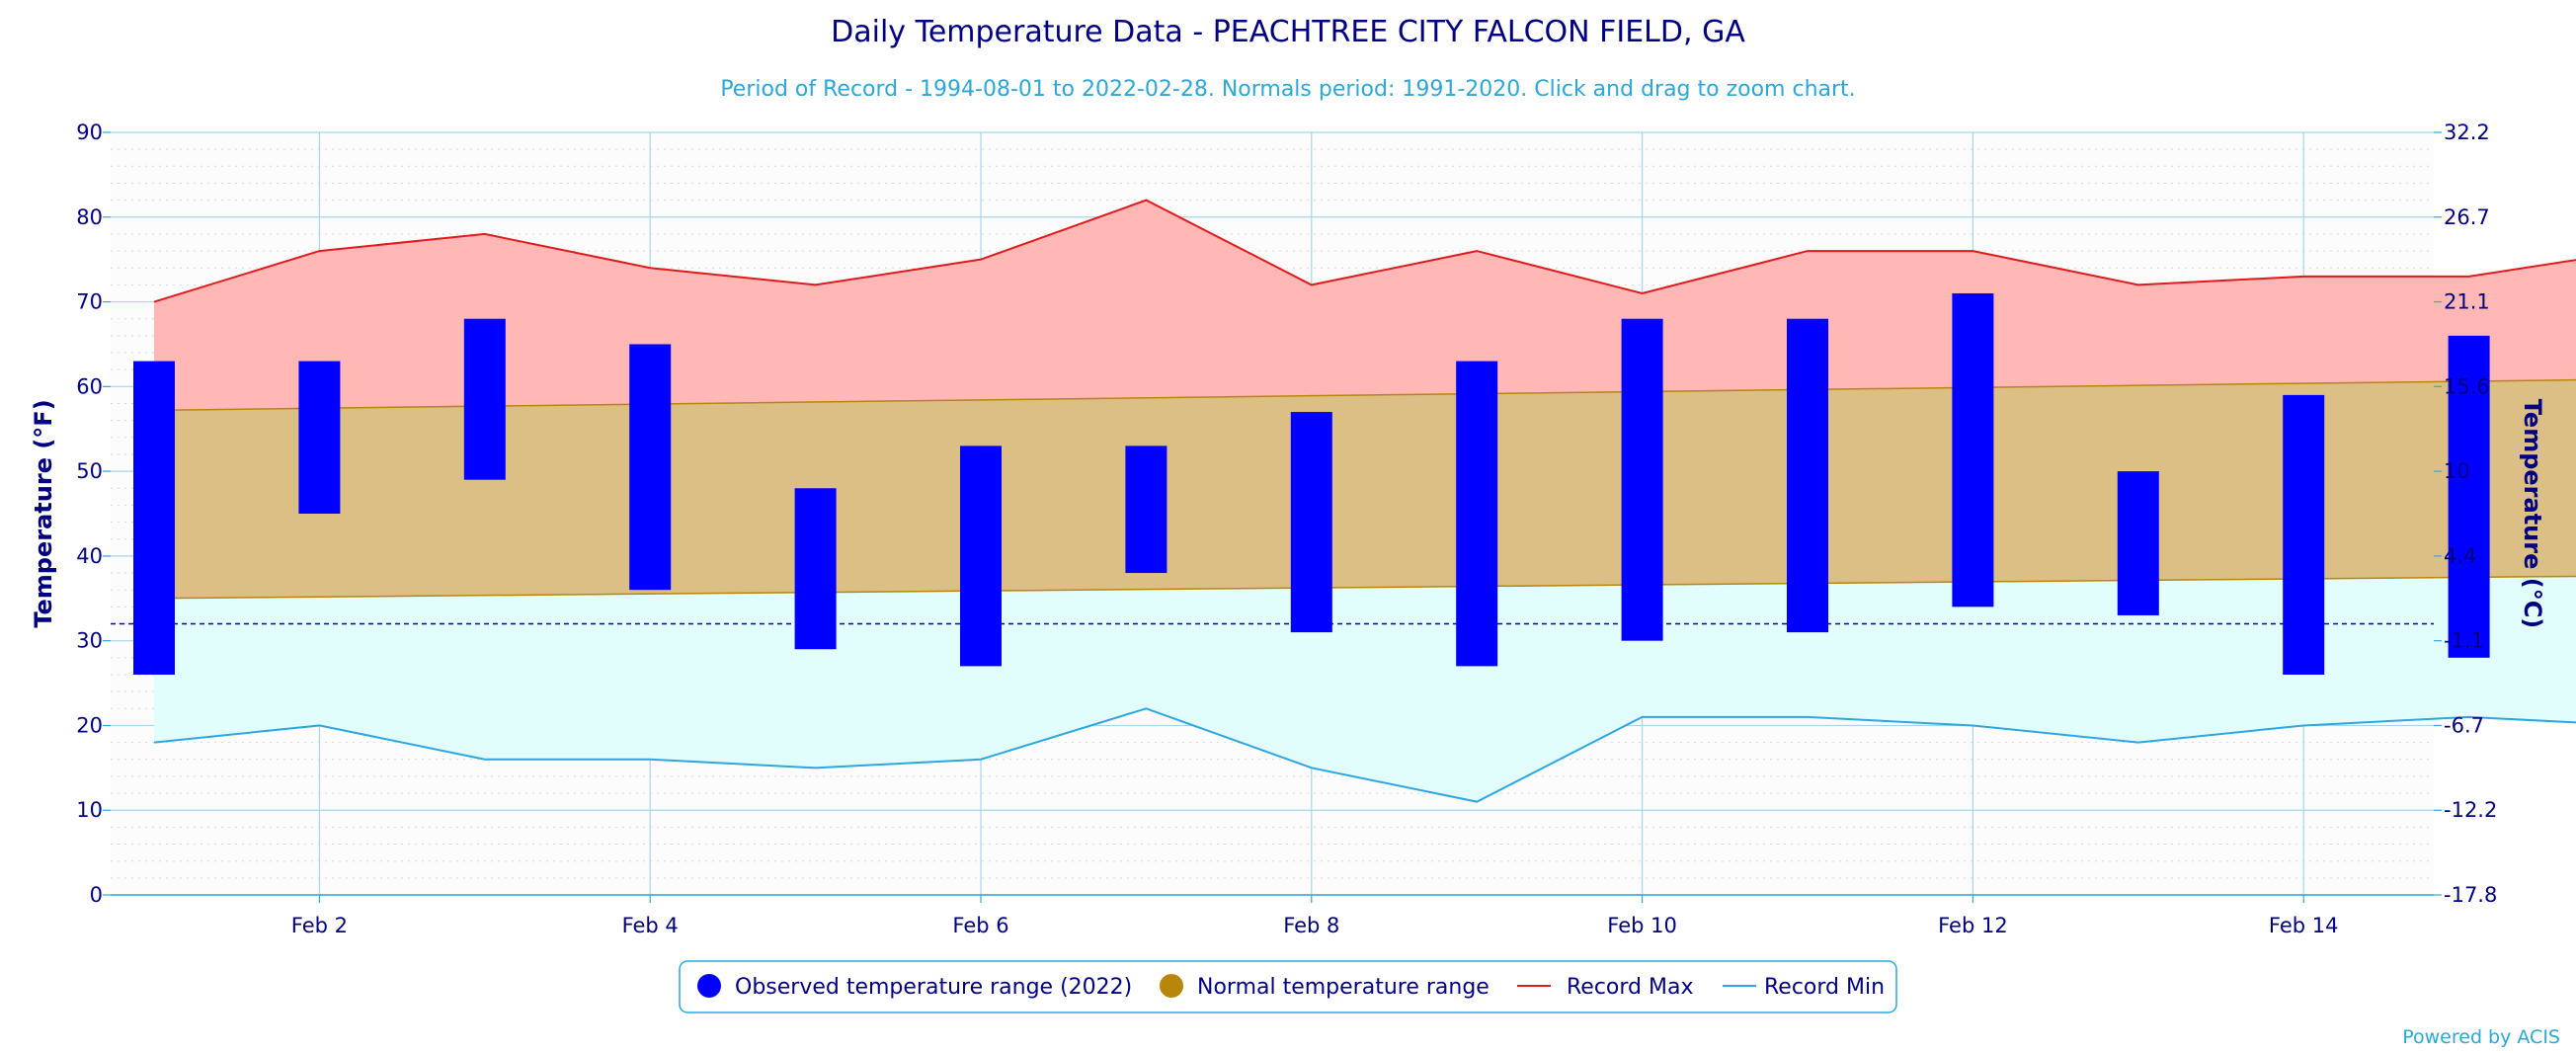 The width and height of the screenshot is (2576, 1053). Describe the element at coordinates (2467, 132) in the screenshot. I see `y-right-tick-label: 32.2` at that location.